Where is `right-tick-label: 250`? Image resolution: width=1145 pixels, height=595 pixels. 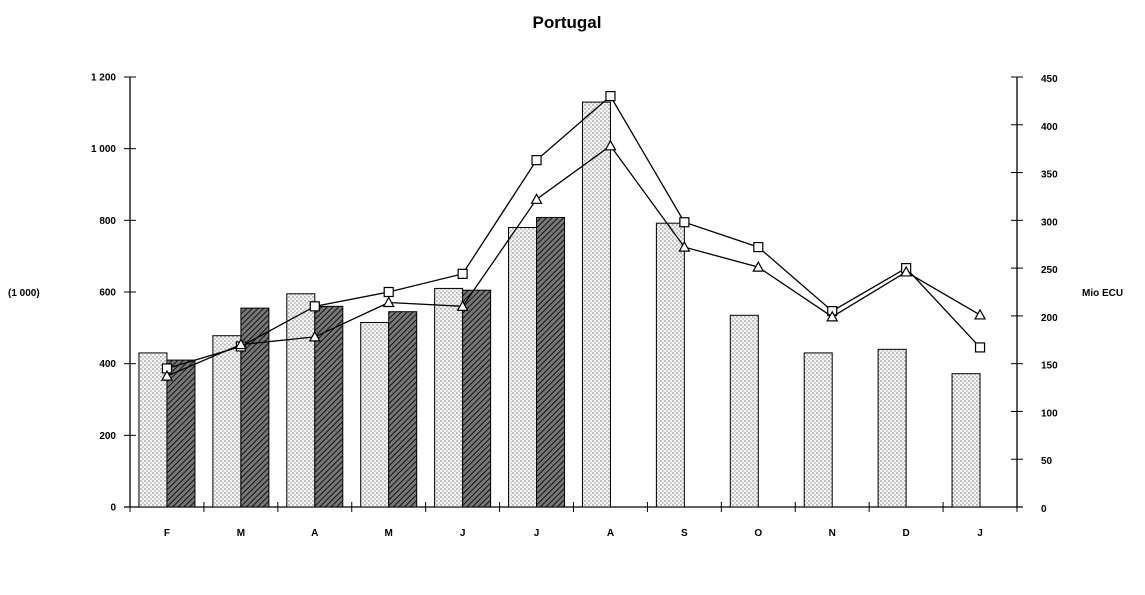
right-tick-label: 250 is located at coordinates (1049, 270).